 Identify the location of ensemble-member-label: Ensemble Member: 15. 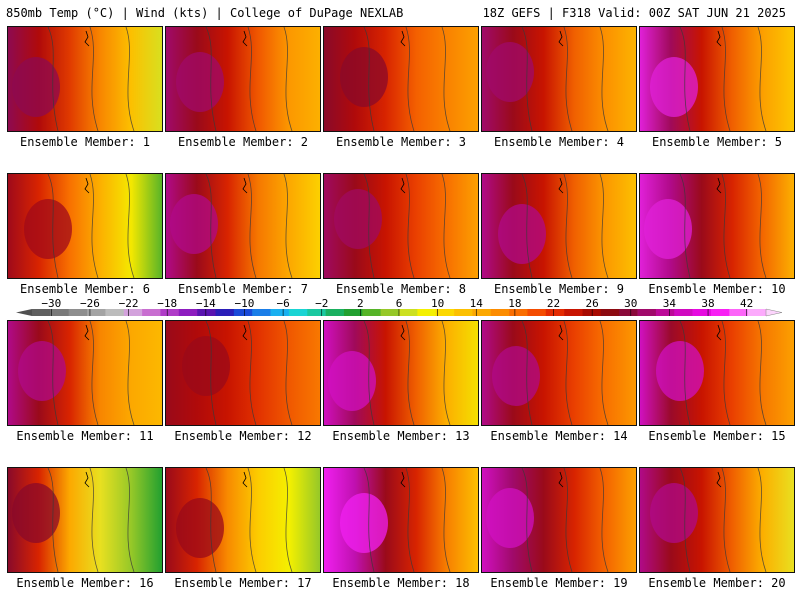
(717, 436).